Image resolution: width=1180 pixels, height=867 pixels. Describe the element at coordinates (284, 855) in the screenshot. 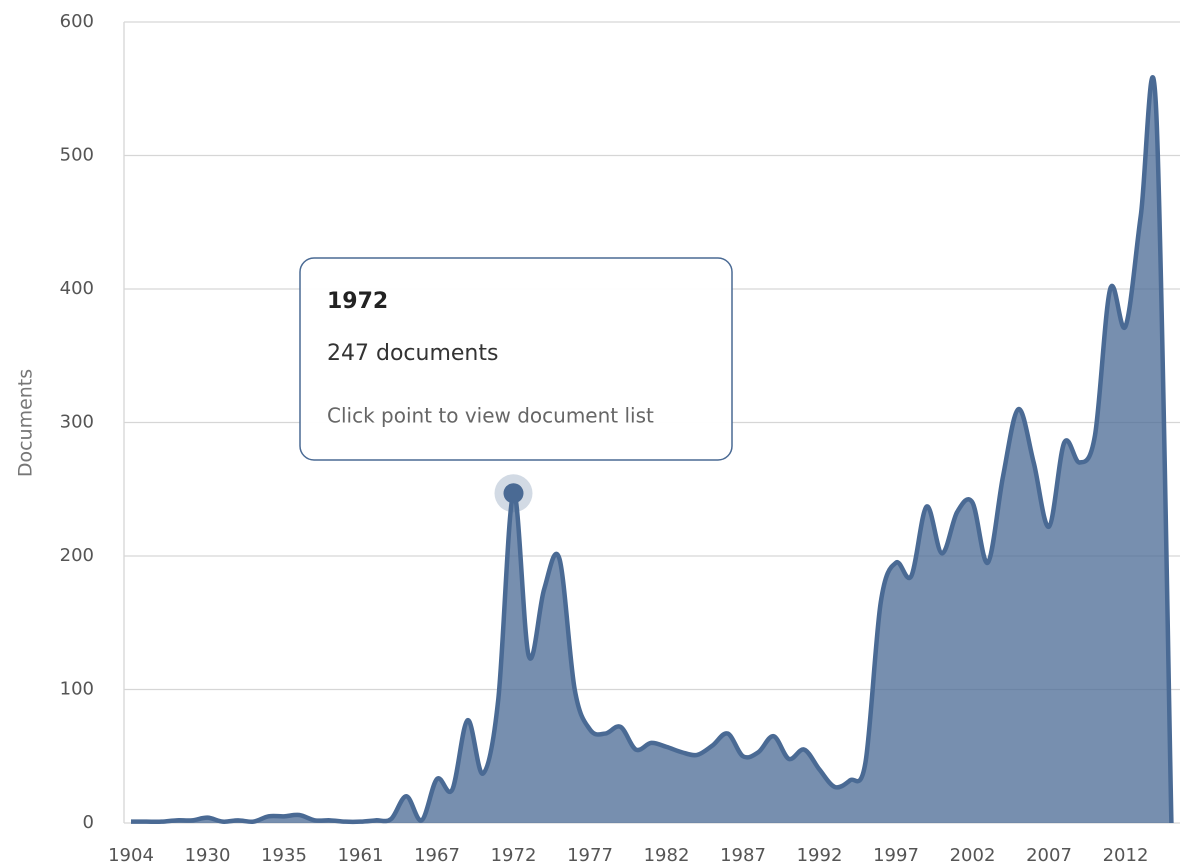

I see `x-tick-label: 1935` at that location.